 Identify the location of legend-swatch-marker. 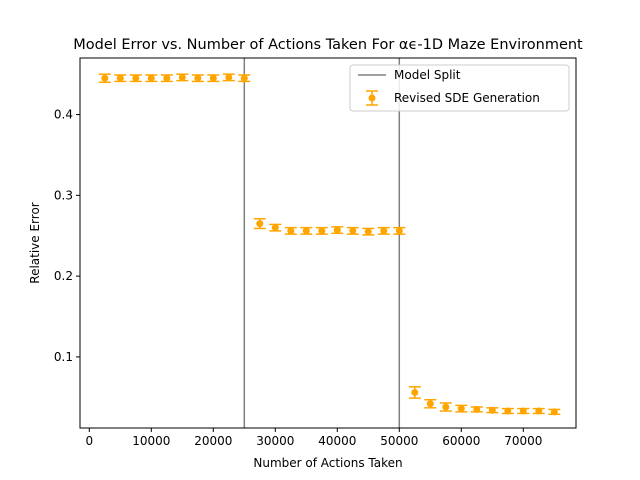
(372, 98).